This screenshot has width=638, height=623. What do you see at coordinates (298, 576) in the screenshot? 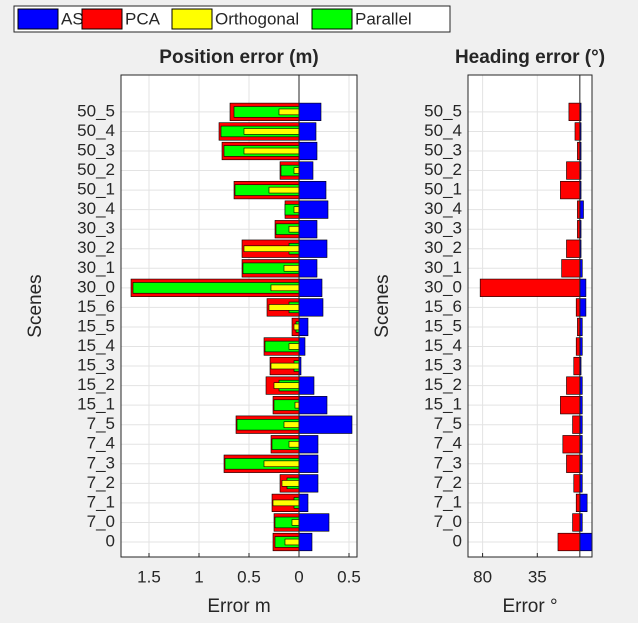
I see `x-tick-label: 0` at bounding box center [298, 576].